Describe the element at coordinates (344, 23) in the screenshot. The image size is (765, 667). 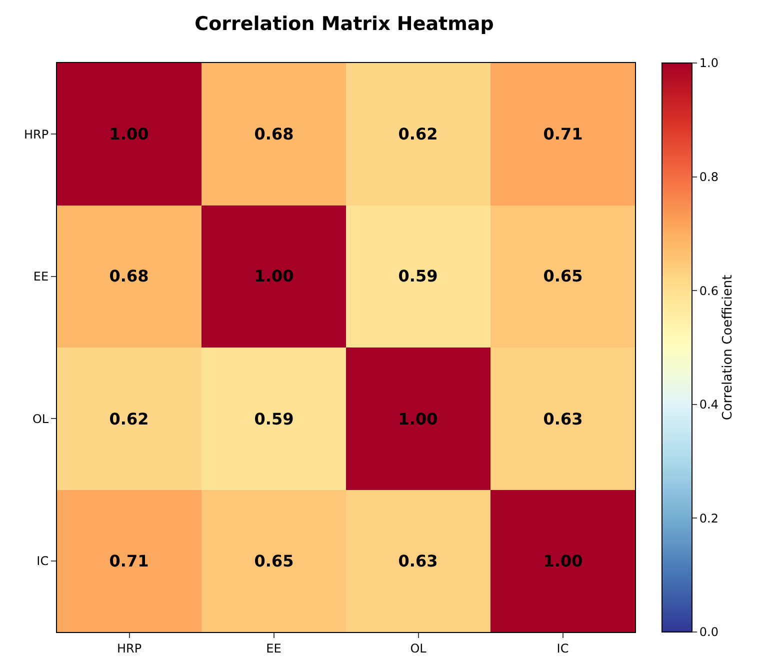
I see `chart-title: Correlation Matrix Heatmap` at that location.